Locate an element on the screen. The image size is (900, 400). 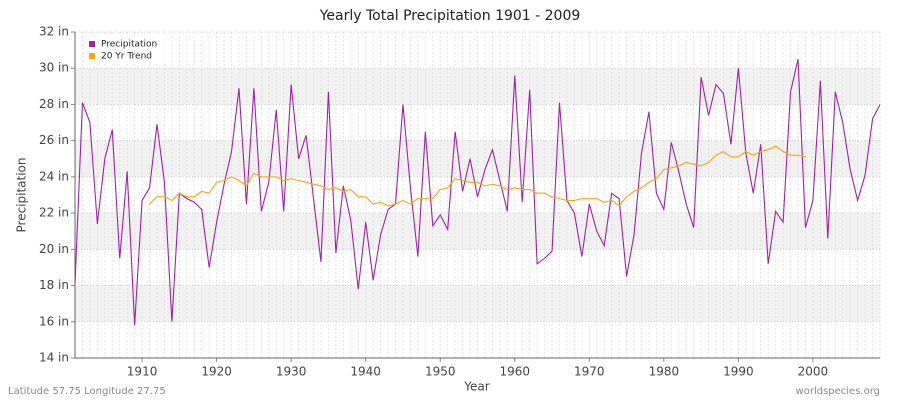
x-axis-label: Year is located at coordinates (476, 387).